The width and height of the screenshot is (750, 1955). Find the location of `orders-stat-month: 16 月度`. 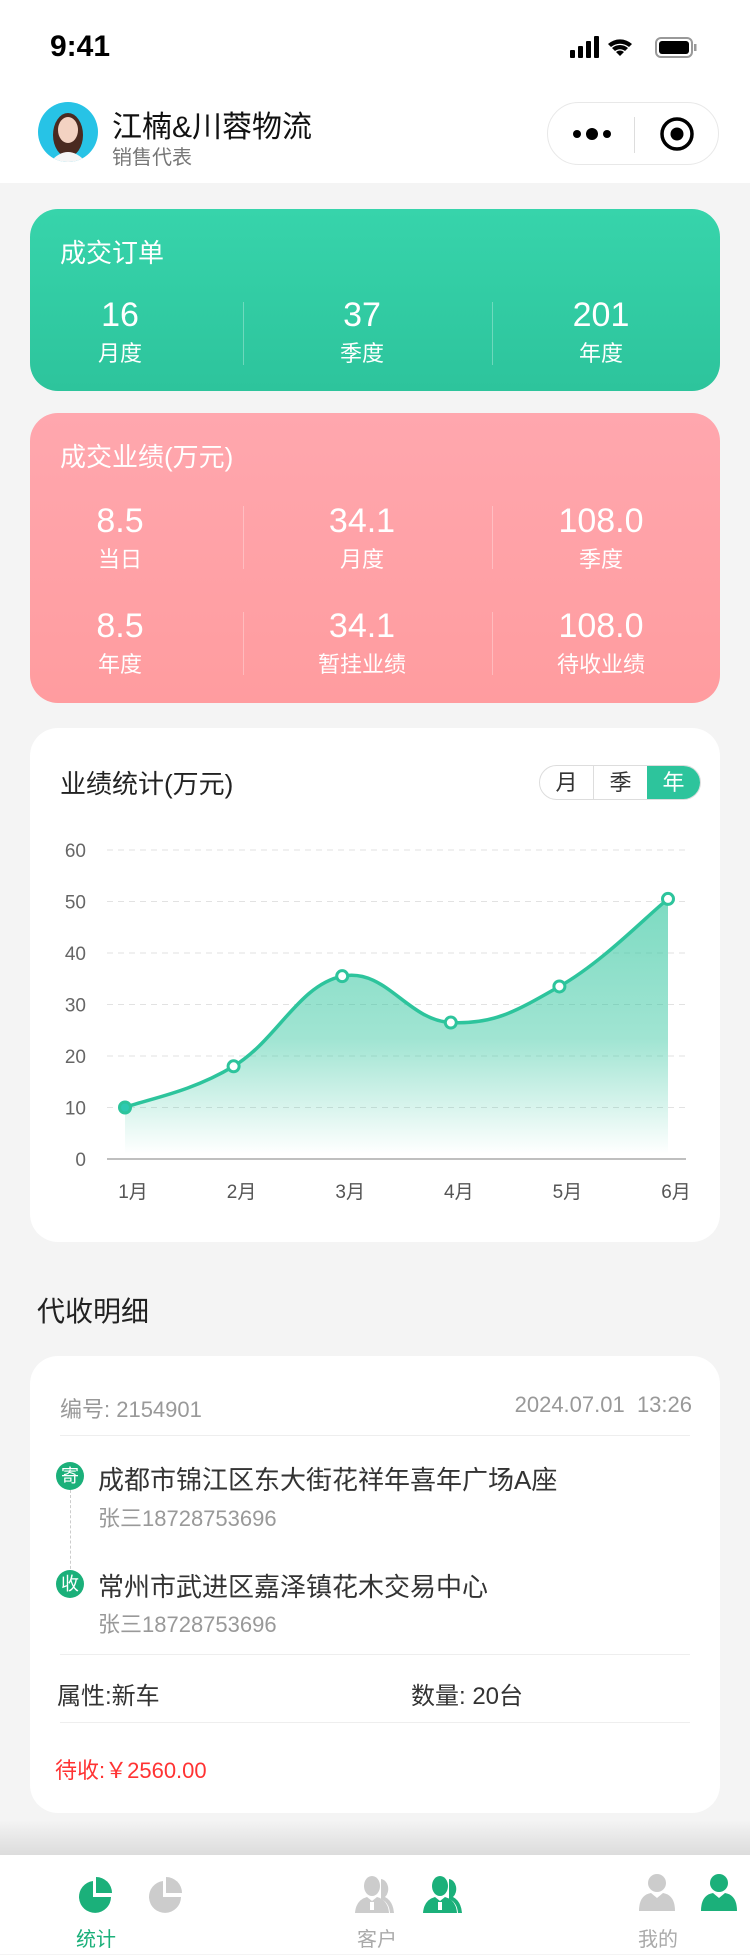

orders-stat-month: 16 月度 is located at coordinates (120, 332).